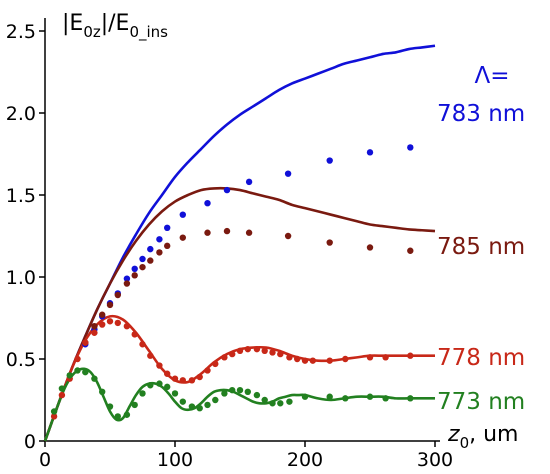  What do you see at coordinates (21, 114) in the screenshot?
I see `y-tick-label: 2.0` at bounding box center [21, 114].